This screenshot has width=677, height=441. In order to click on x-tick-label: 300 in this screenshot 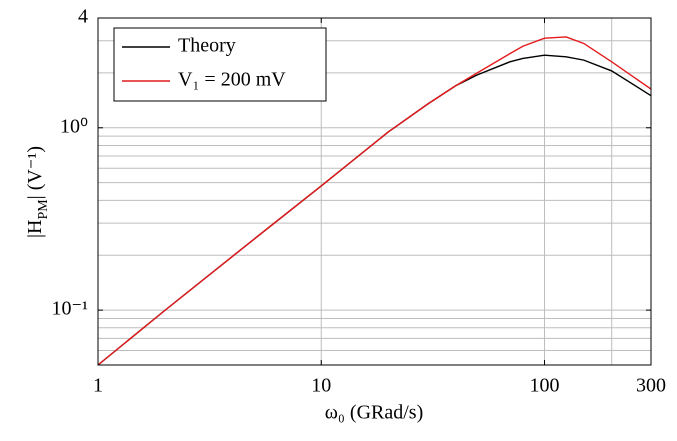, I will do `click(651, 386)`.